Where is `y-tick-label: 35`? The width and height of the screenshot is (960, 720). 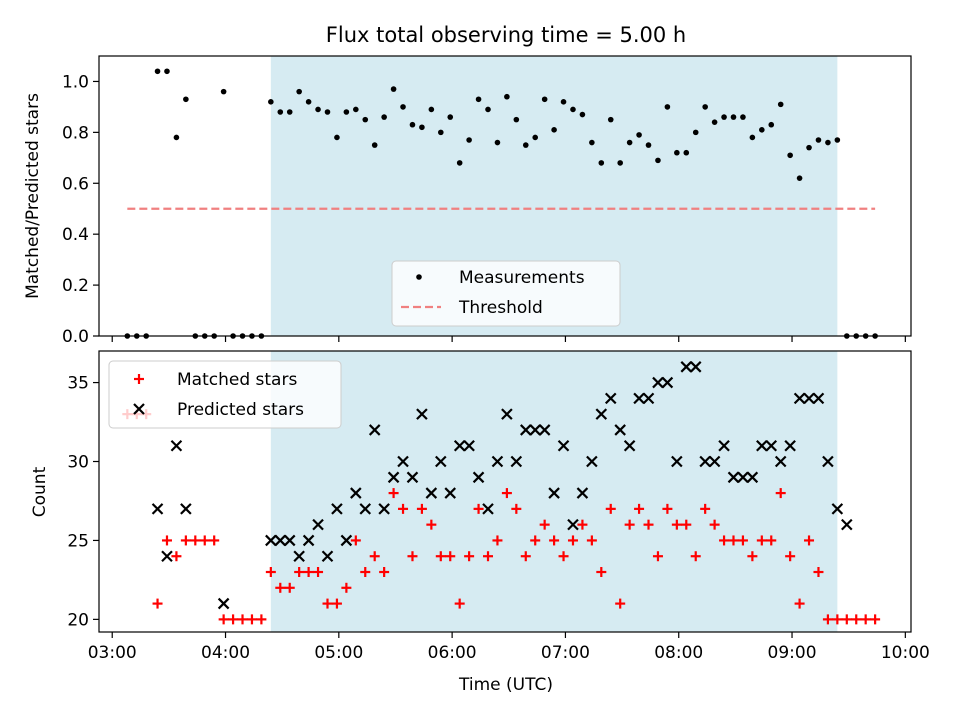
y-tick-label: 35 is located at coordinates (78, 384).